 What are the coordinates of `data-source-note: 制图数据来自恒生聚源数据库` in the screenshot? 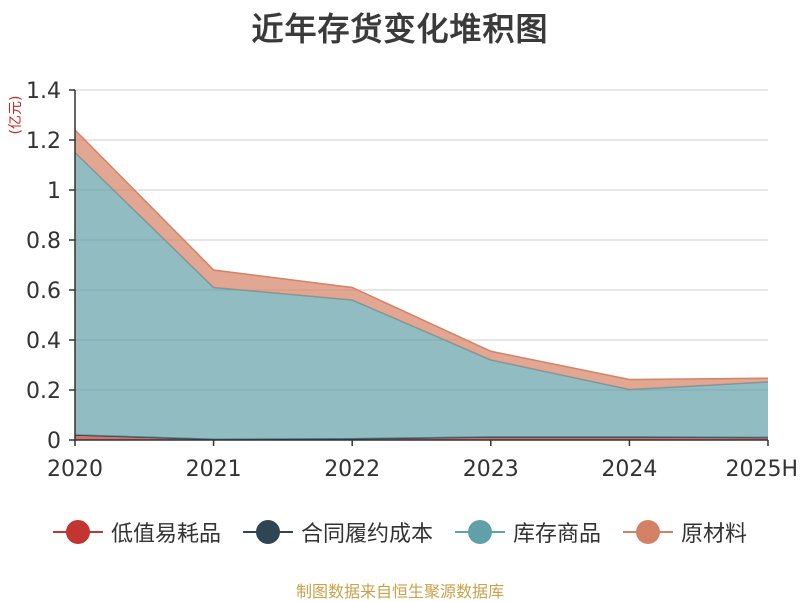 It's located at (399, 591).